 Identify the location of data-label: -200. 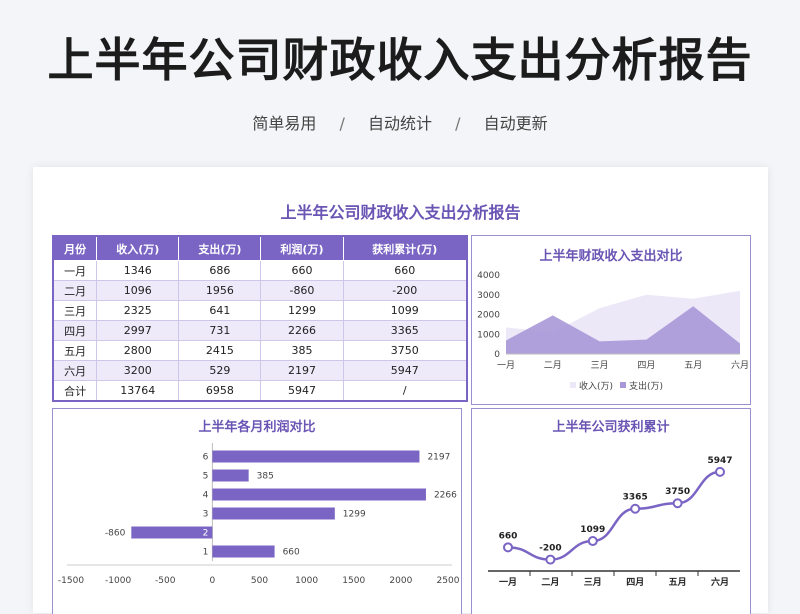
(550, 549).